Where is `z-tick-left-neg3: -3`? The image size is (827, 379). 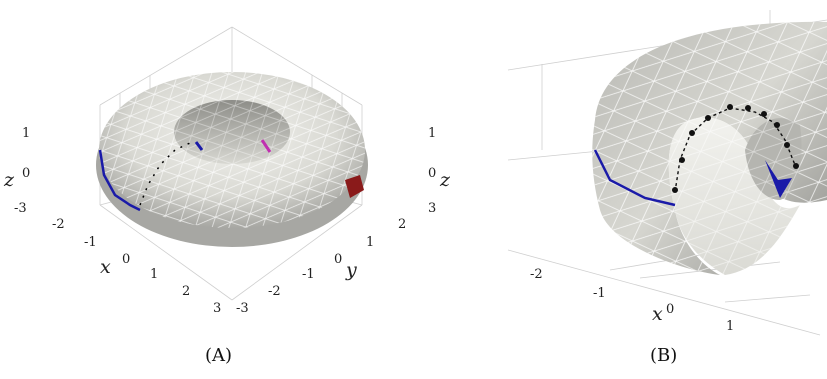
z-tick-left-neg3: -3 is located at coordinates (20, 208).